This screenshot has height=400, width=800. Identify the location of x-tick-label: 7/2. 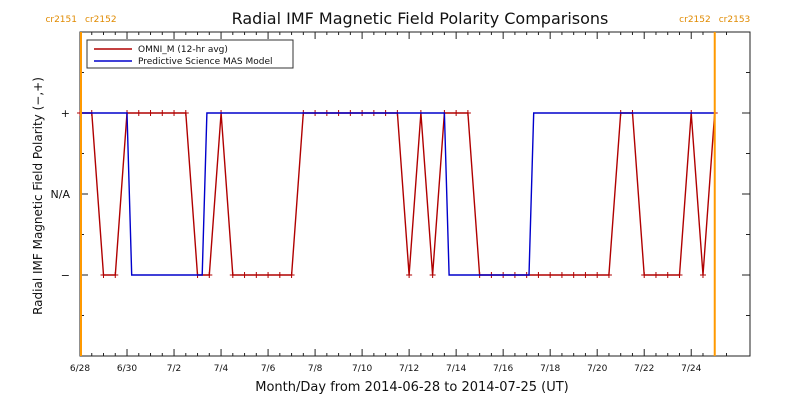
(174, 369).